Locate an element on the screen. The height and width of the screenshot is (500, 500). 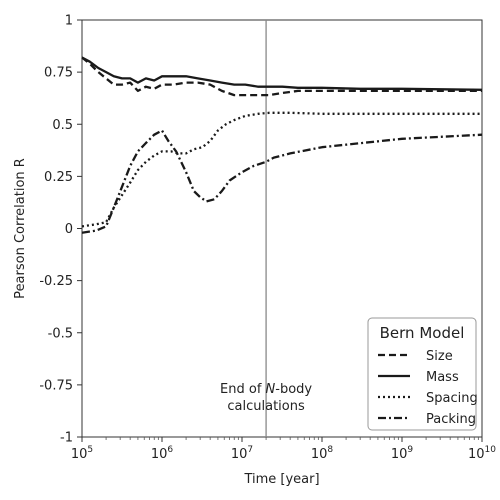
x-tick-exponent: 8 is located at coordinates (330, 450).